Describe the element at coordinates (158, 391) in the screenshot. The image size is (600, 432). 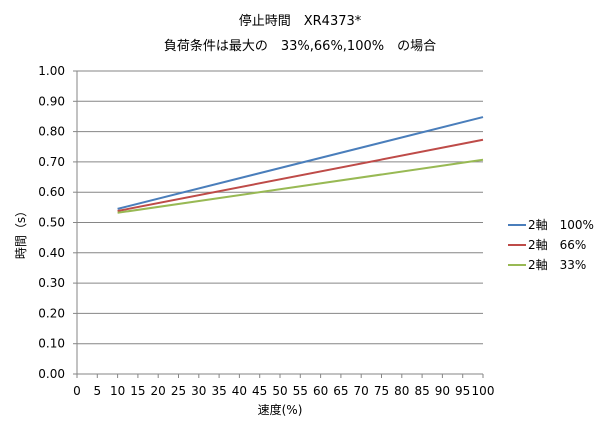
I see `x-tick-label: 20` at that location.